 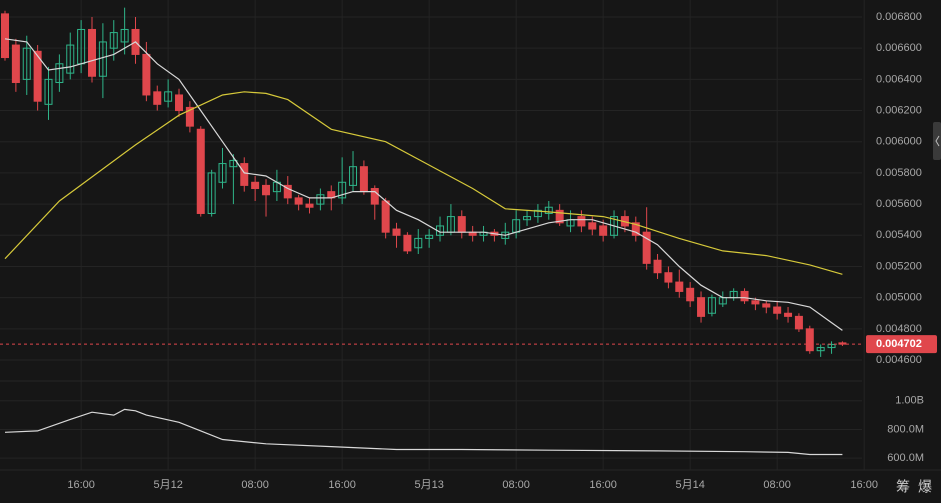 I want to click on y-tick-label: 0.006800, so click(x=899, y=17).